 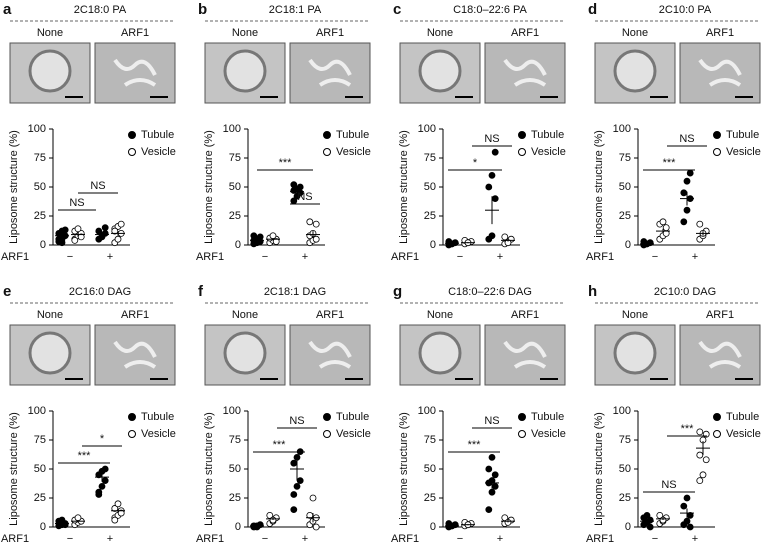 What do you see at coordinates (685, 10) in the screenshot?
I see `panel-title: 2C10:0 PA` at bounding box center [685, 10].